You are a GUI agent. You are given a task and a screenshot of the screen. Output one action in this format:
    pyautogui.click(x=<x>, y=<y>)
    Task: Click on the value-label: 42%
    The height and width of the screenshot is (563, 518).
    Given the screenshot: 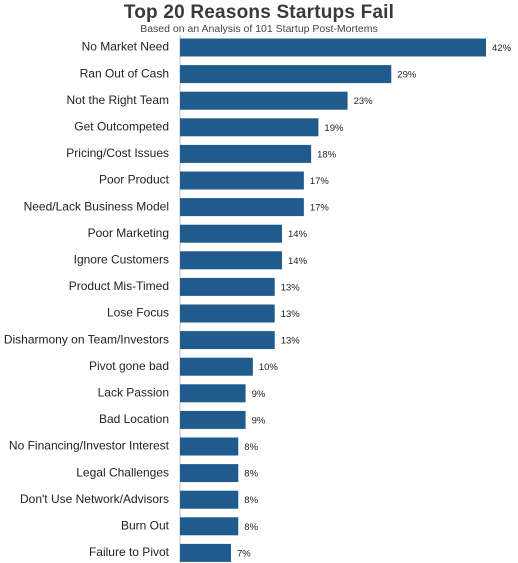 What is the action you would take?
    pyautogui.click(x=502, y=48)
    